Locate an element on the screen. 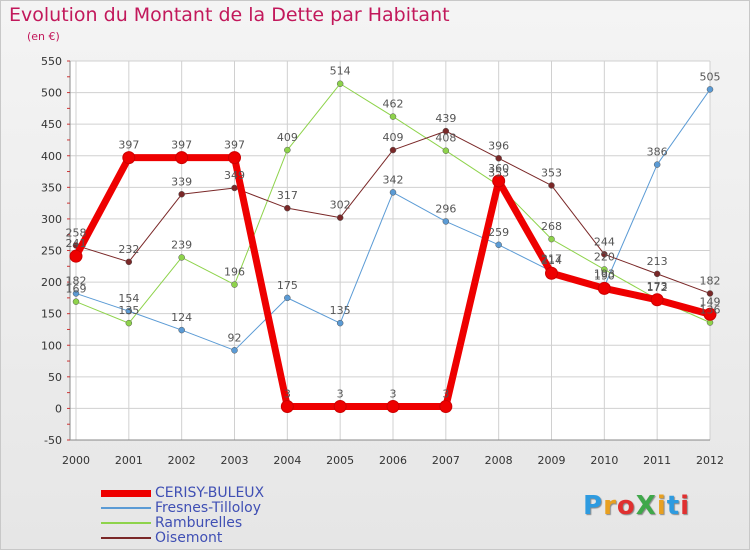 Image resolution: width=750 pixels, height=550 pixels. data-label: 175 is located at coordinates (287, 285).